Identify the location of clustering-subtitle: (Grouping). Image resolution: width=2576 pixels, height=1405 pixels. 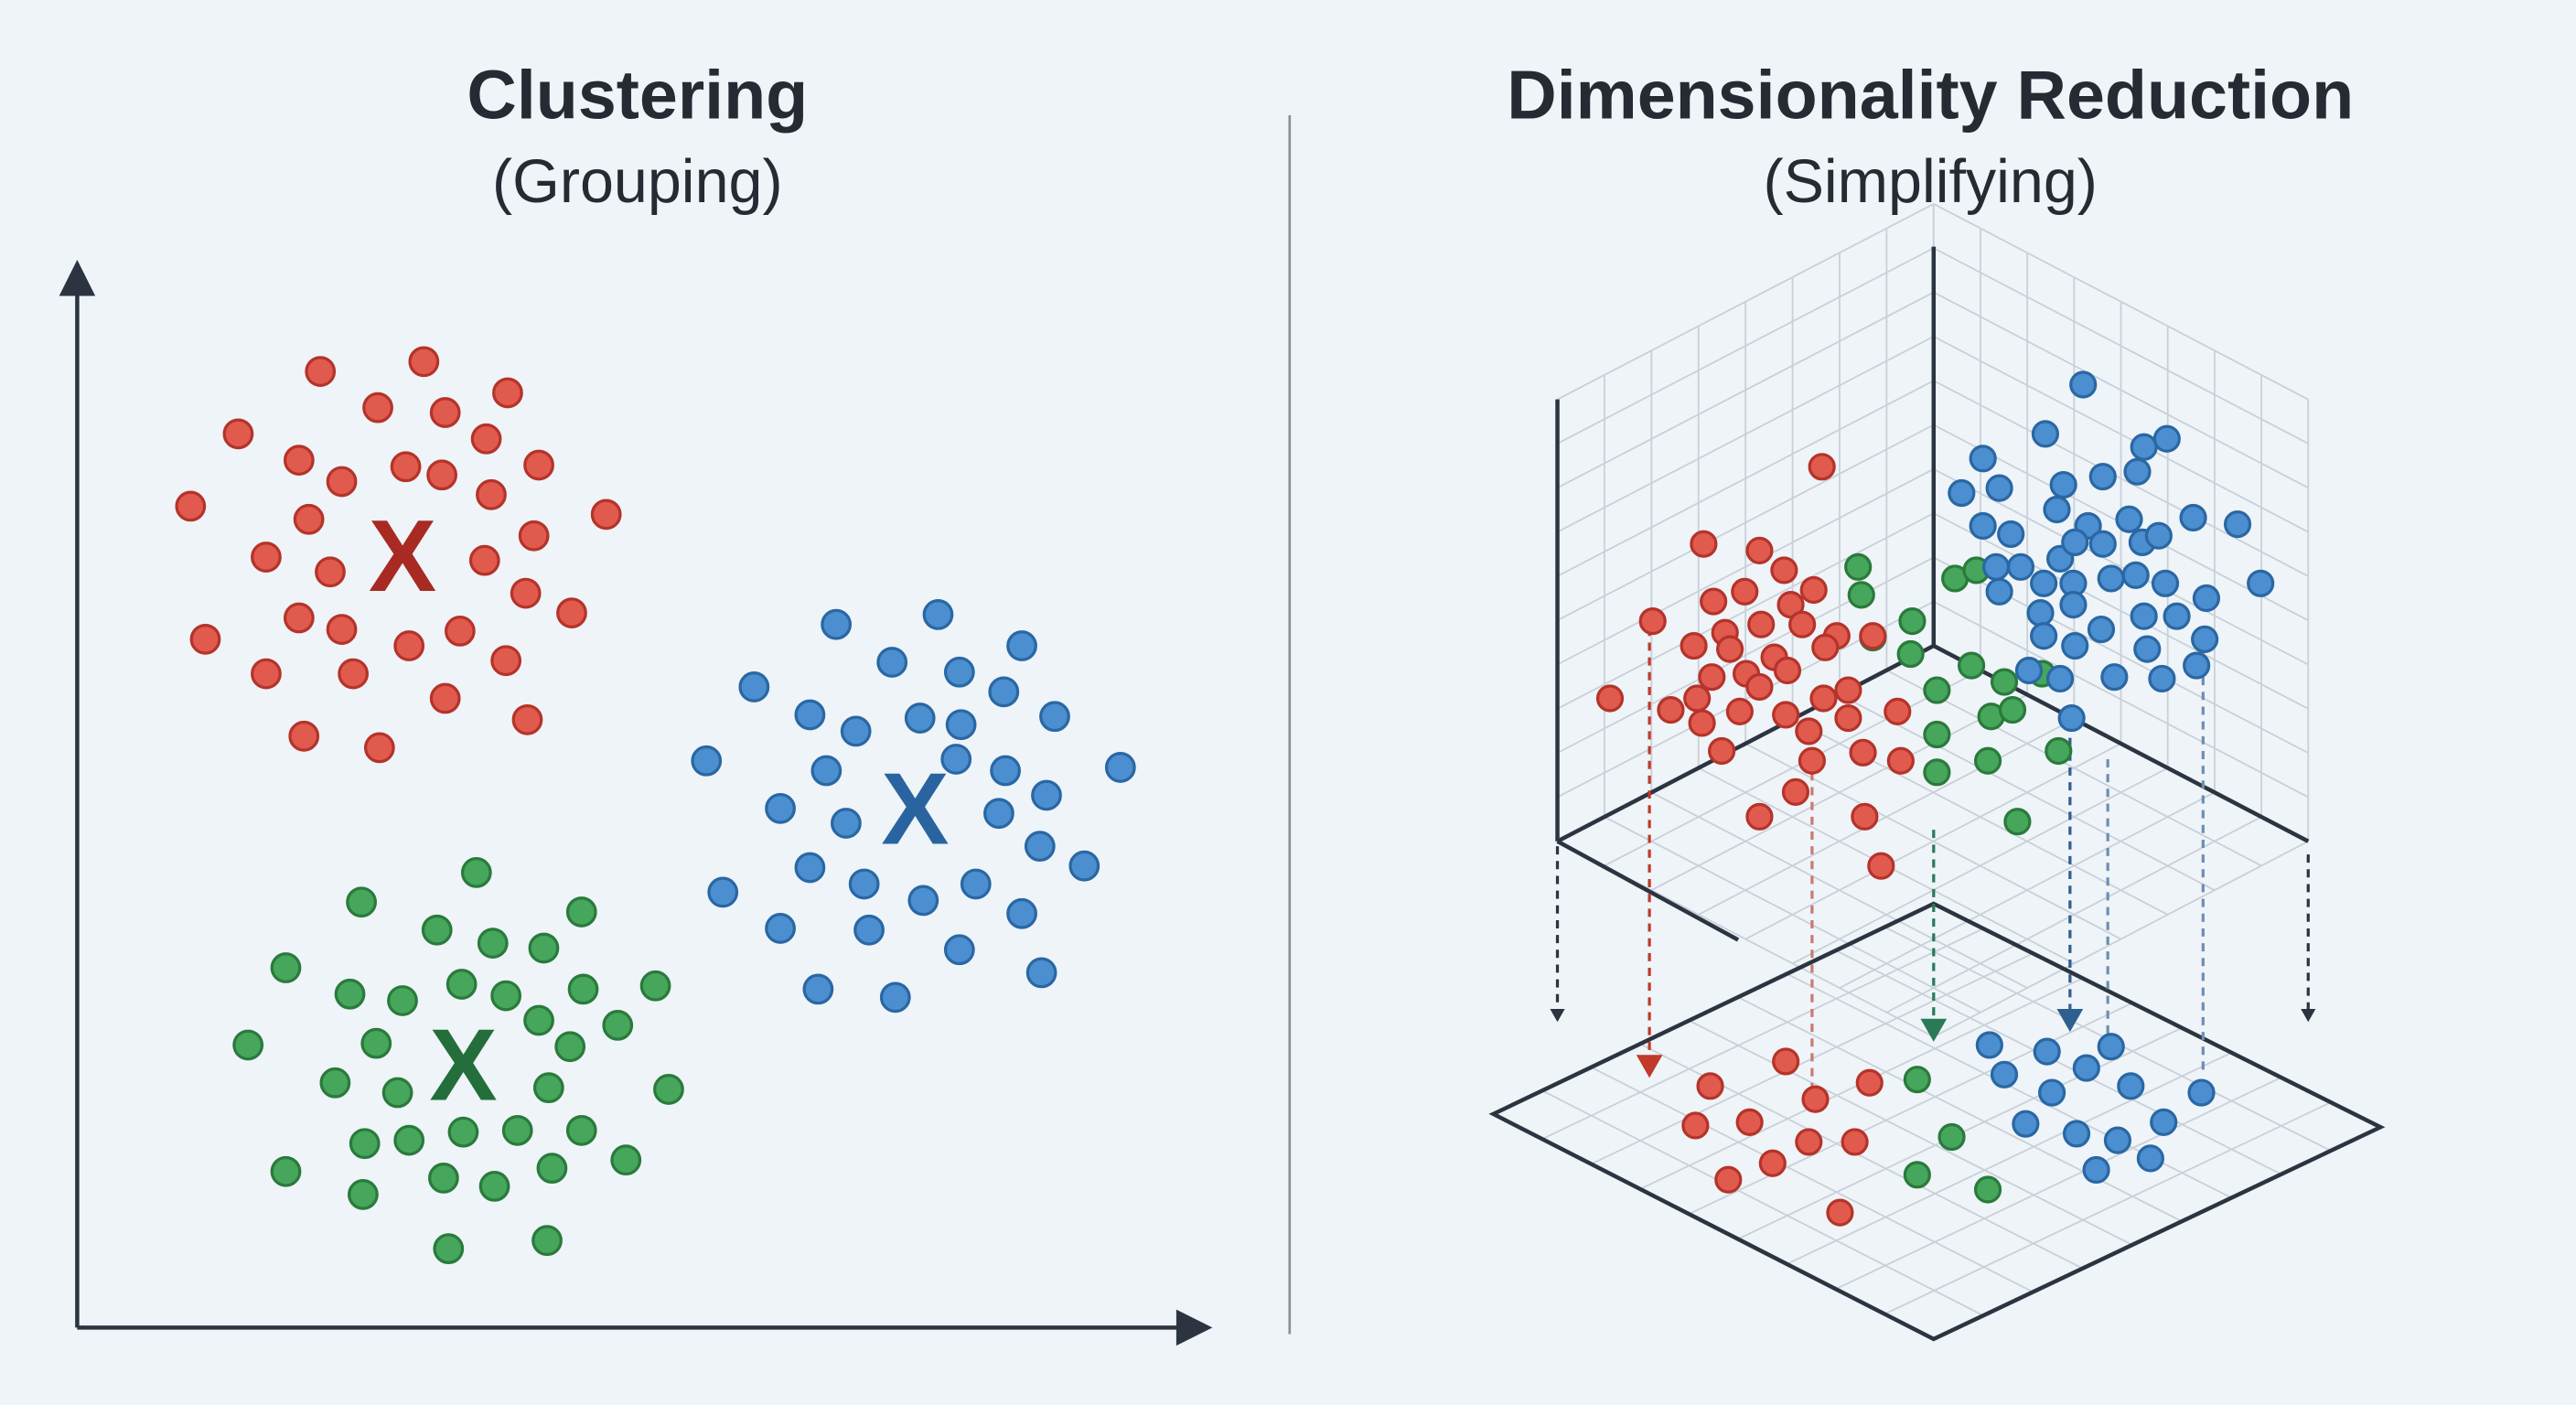
(637, 182).